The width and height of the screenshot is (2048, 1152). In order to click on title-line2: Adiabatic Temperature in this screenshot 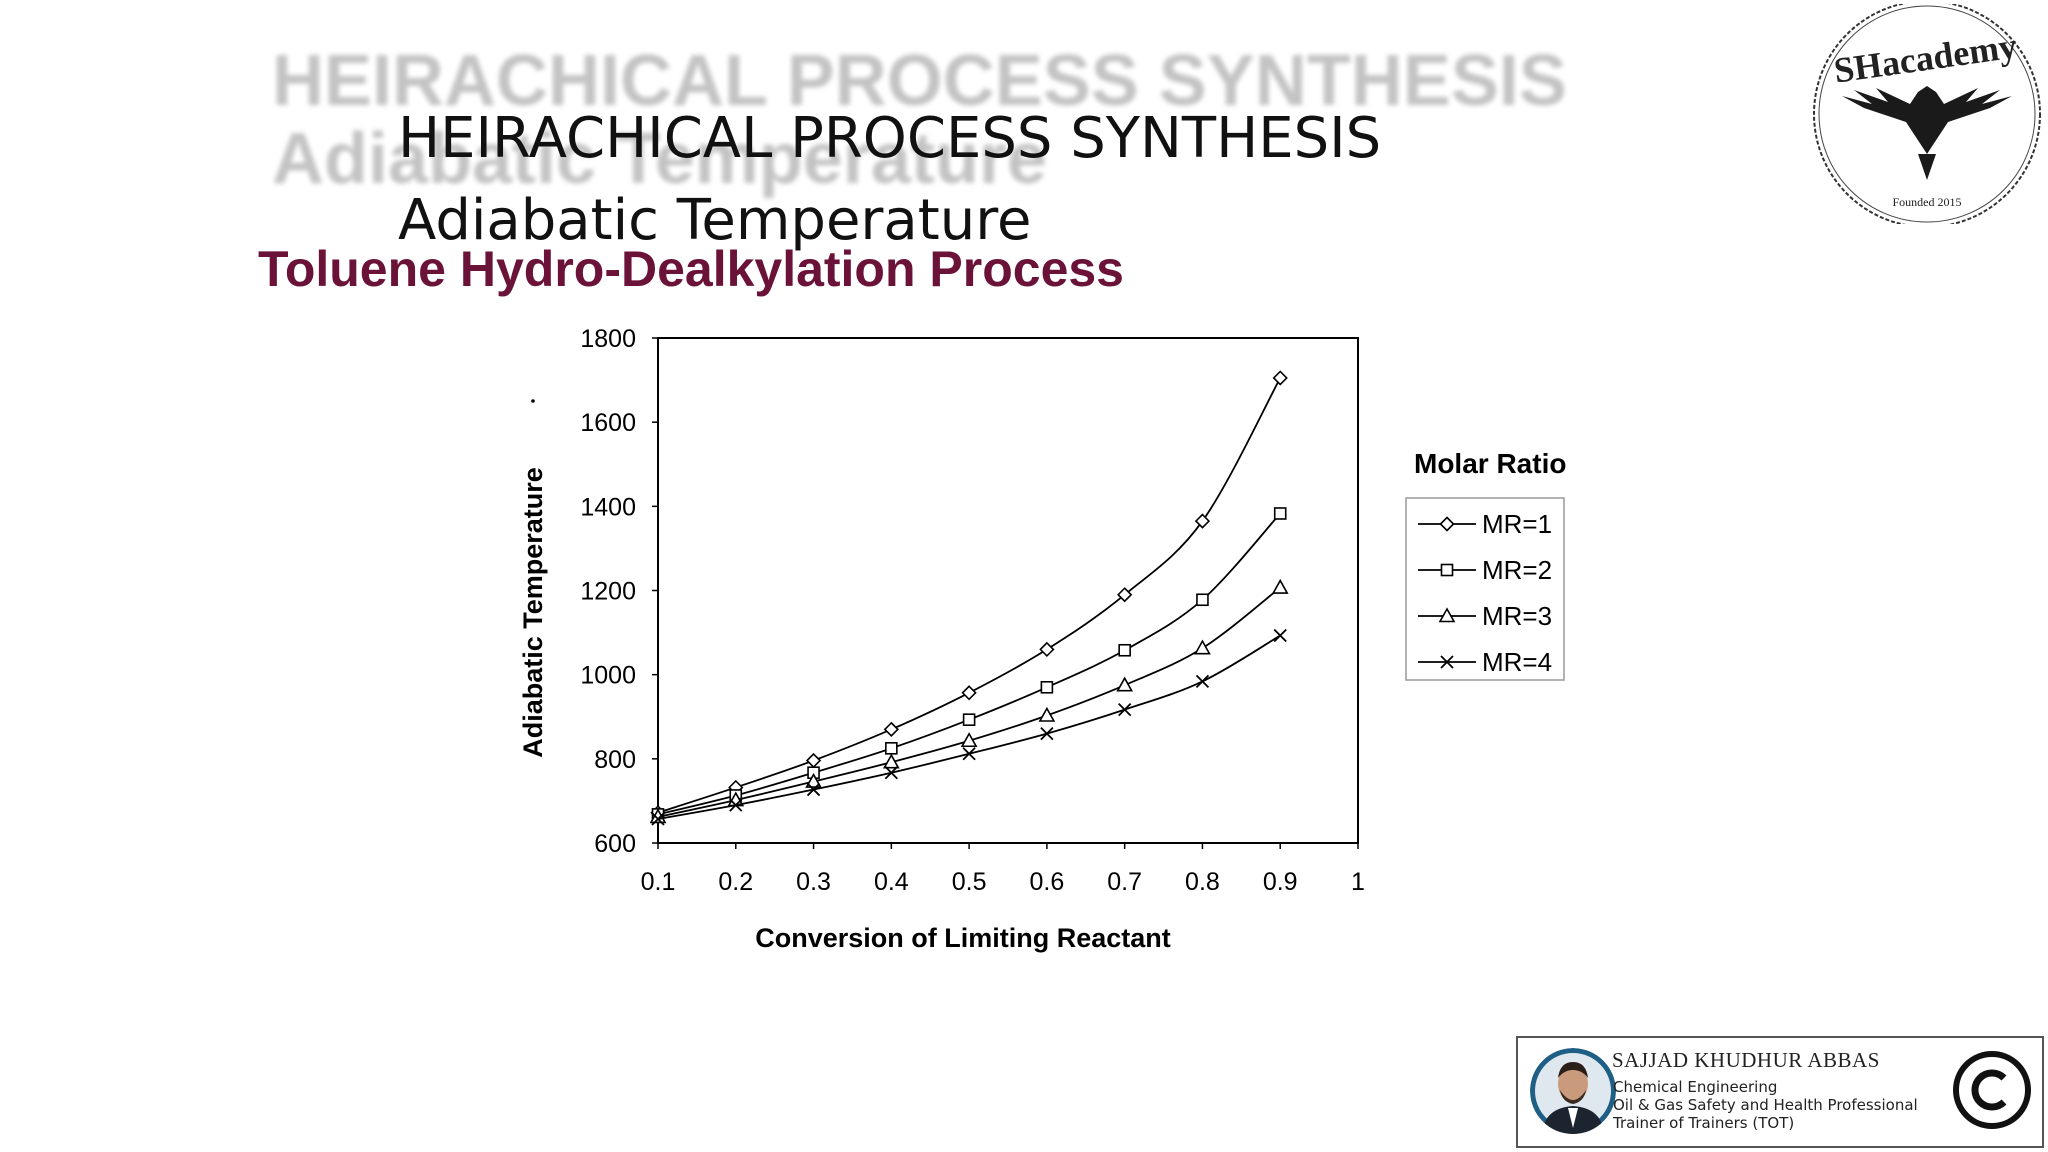, I will do `click(715, 220)`.